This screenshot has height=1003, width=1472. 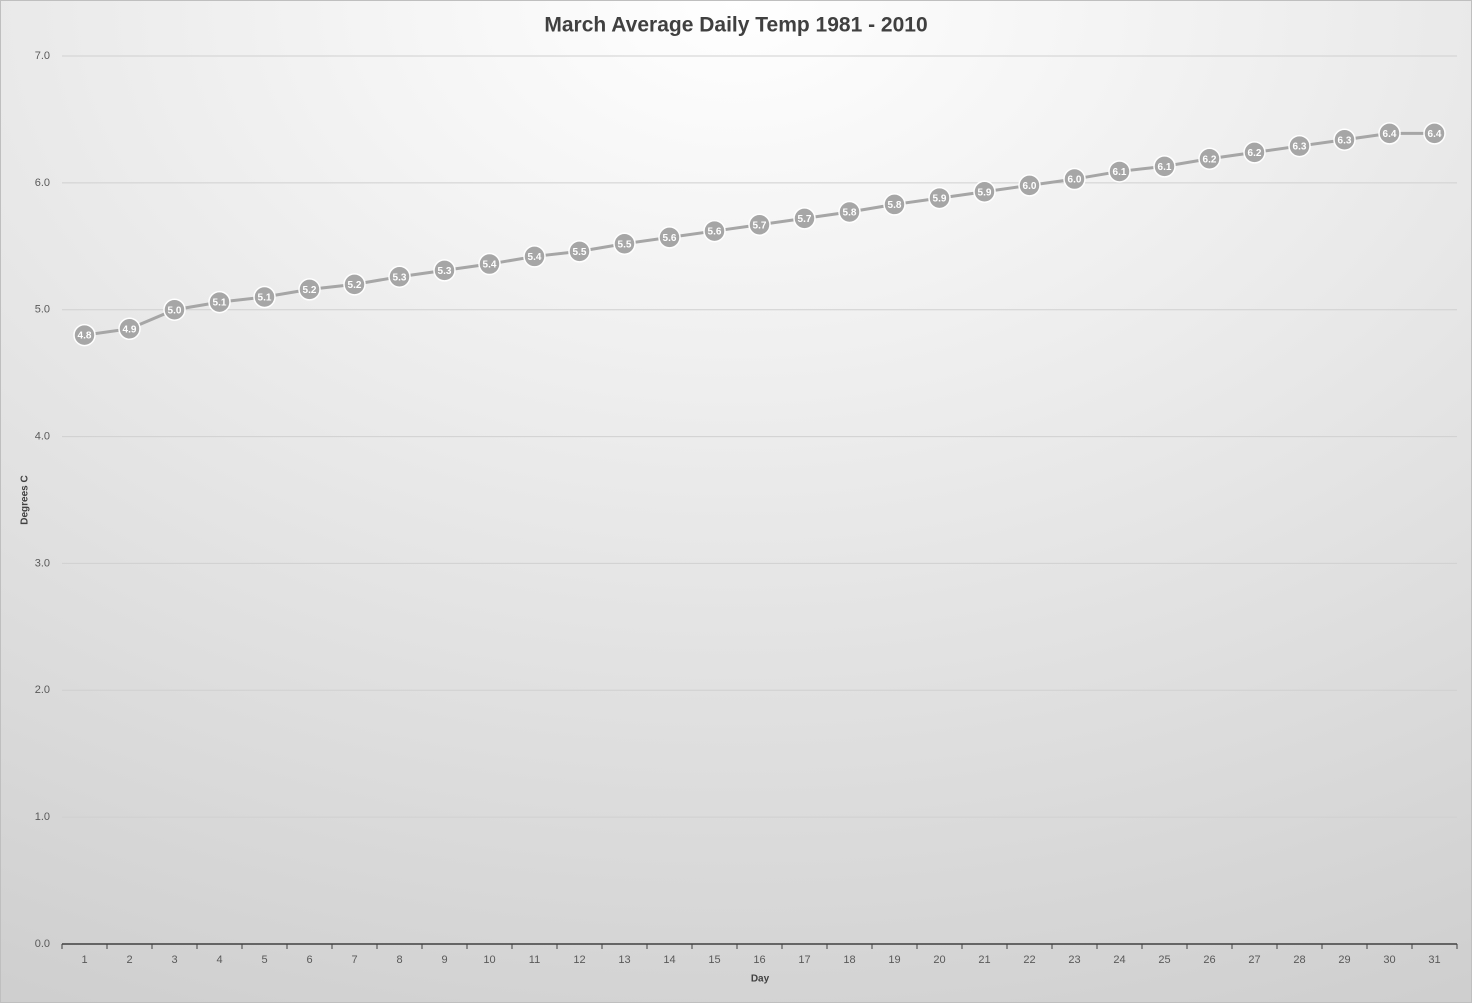 I want to click on x-tick-label: 27, so click(x=1254, y=960).